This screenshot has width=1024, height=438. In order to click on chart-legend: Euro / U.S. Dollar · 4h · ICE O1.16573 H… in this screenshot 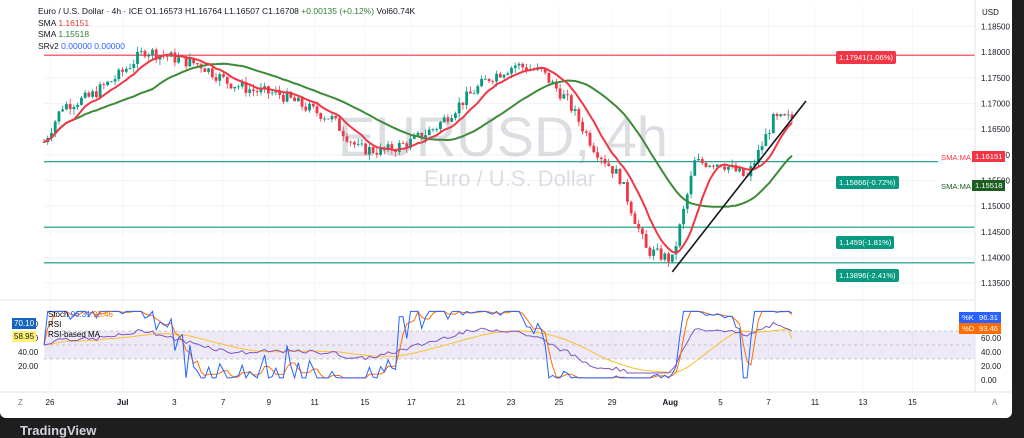, I will do `click(226, 29)`.